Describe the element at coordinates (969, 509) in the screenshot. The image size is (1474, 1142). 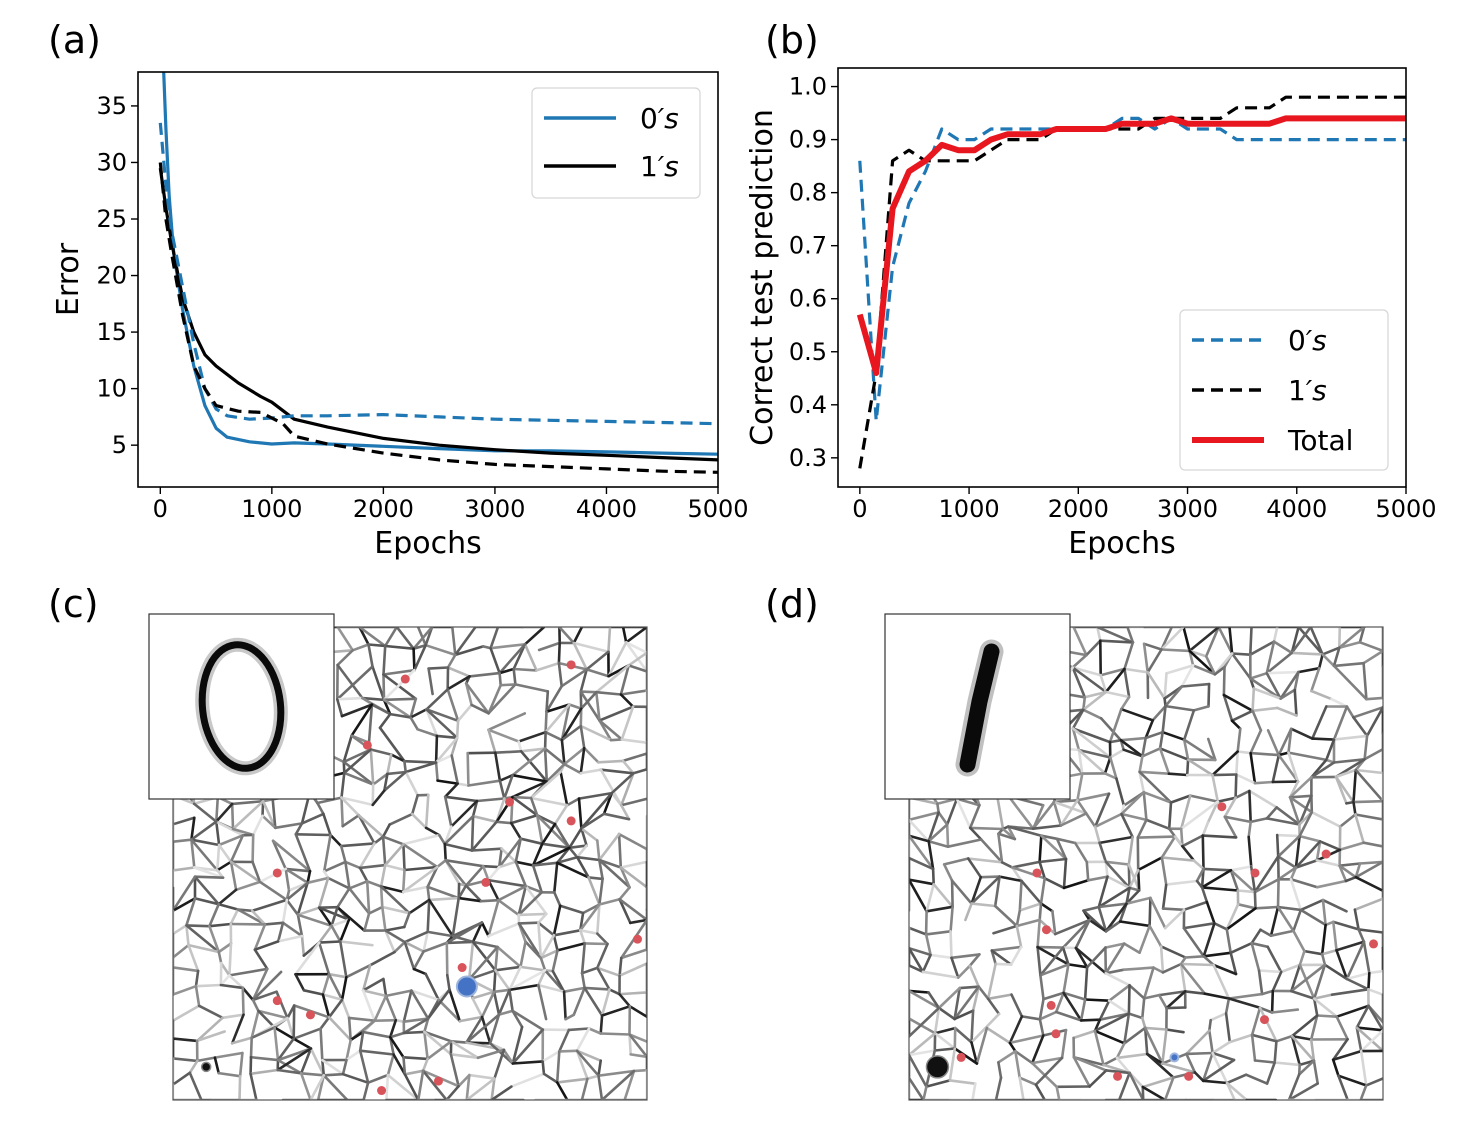
I see `x-tick-label: 1000` at that location.